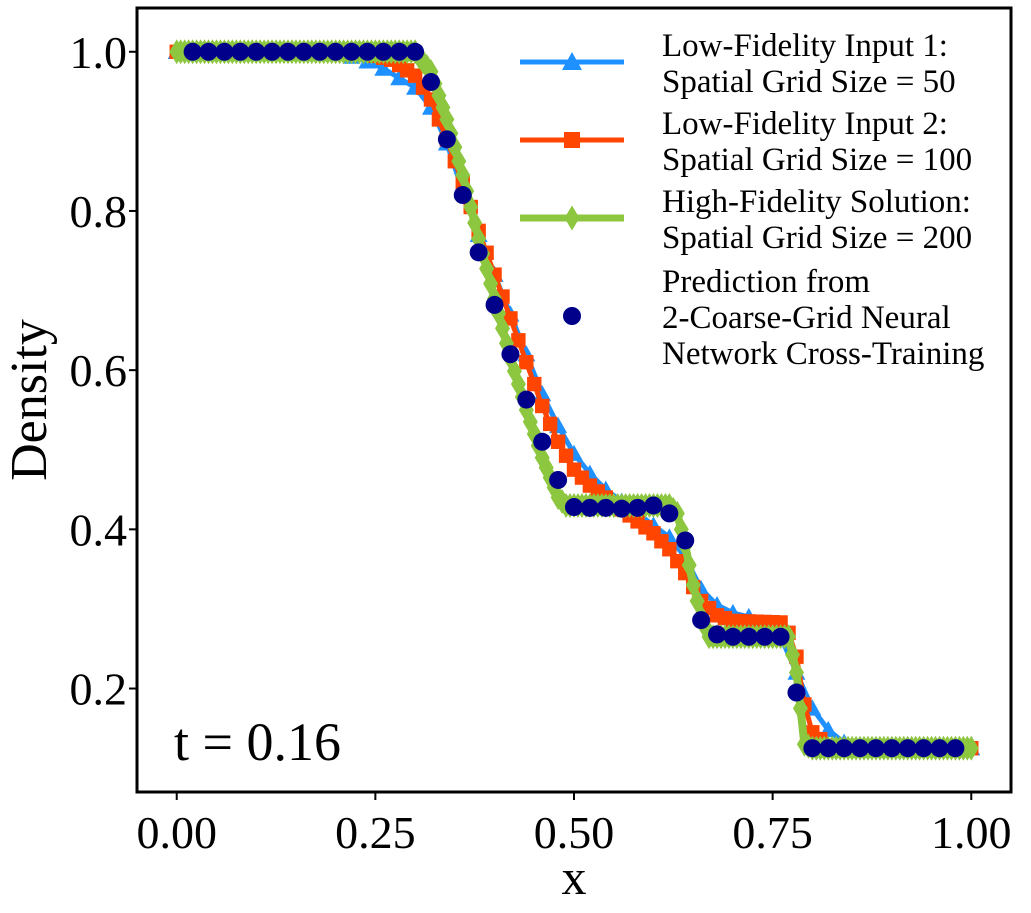 The image size is (1031, 913). What do you see at coordinates (99, 52) in the screenshot?
I see `y-tick-label: 1.0` at bounding box center [99, 52].